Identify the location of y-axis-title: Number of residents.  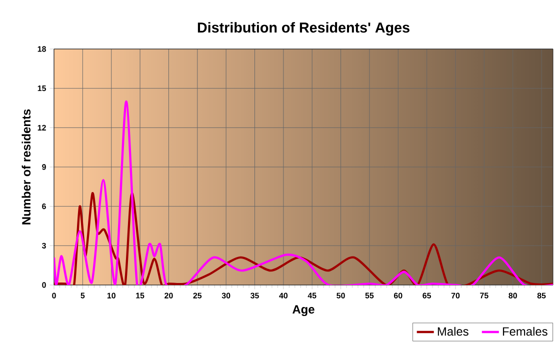
(26, 166).